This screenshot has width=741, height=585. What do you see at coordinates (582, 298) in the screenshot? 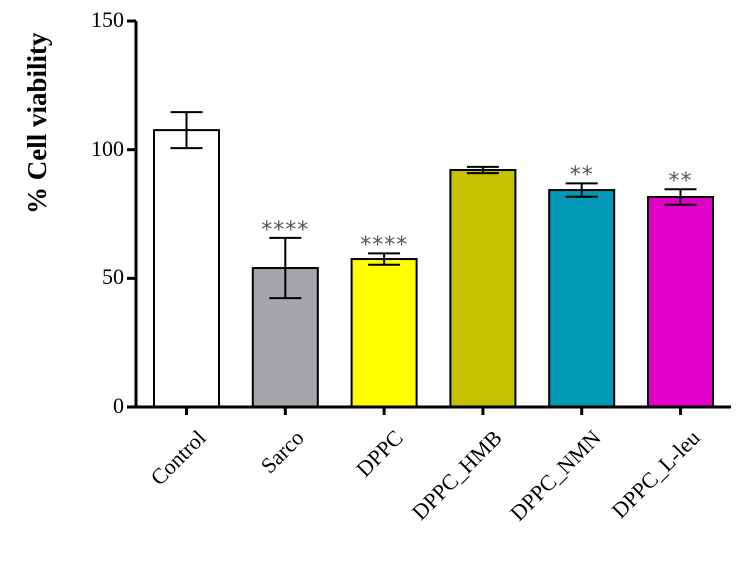
I see `bar-dppc_nmn` at bounding box center [582, 298].